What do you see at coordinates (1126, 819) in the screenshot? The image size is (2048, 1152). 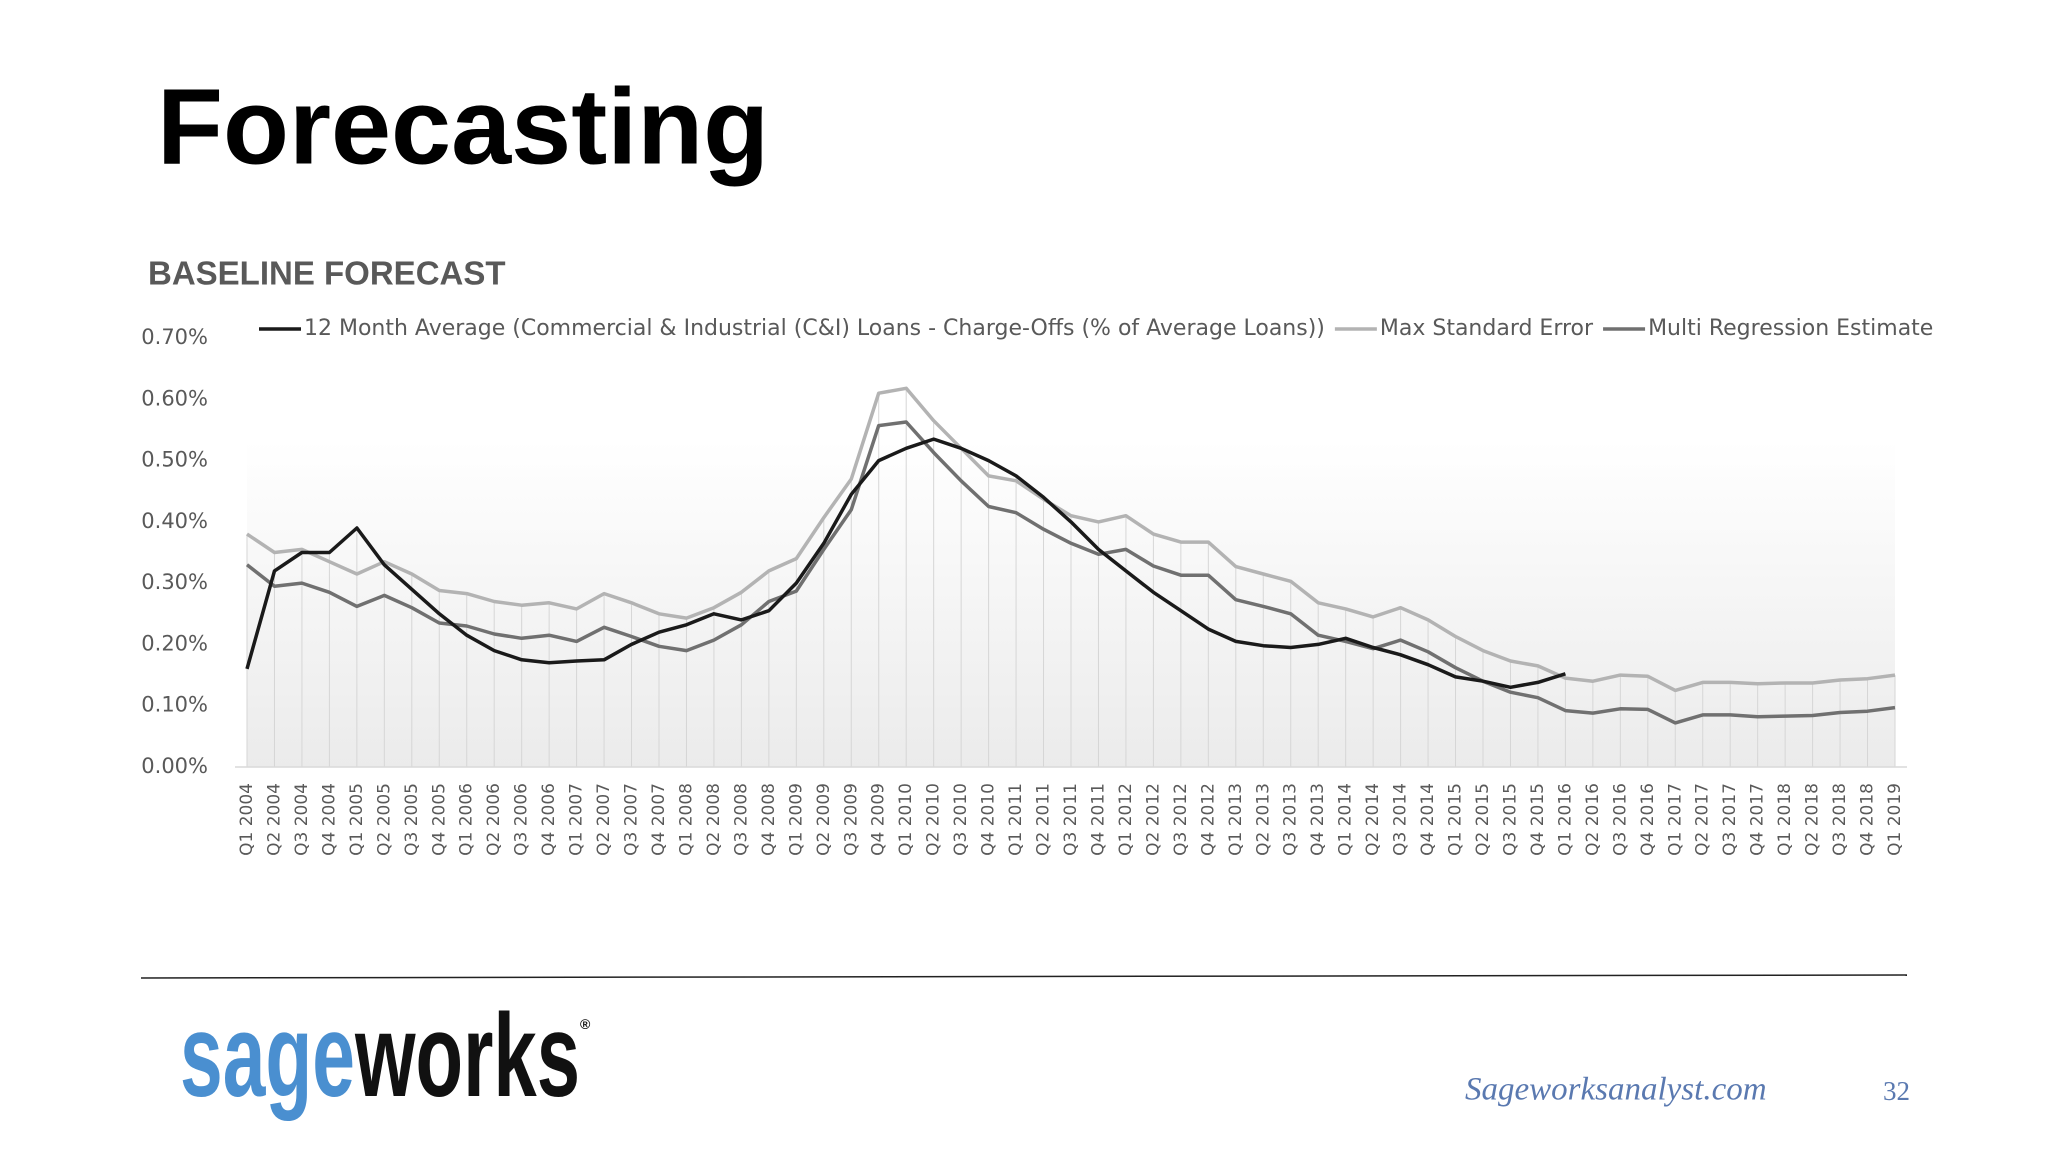 I see `x-tick-label: Q1 2012` at bounding box center [1126, 819].